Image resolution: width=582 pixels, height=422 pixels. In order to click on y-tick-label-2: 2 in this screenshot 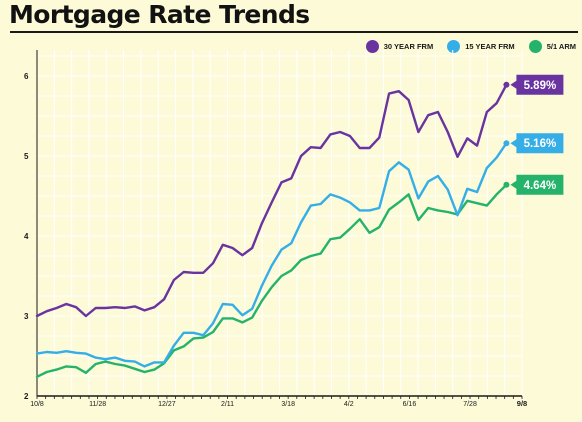, I will do `click(26, 396)`.